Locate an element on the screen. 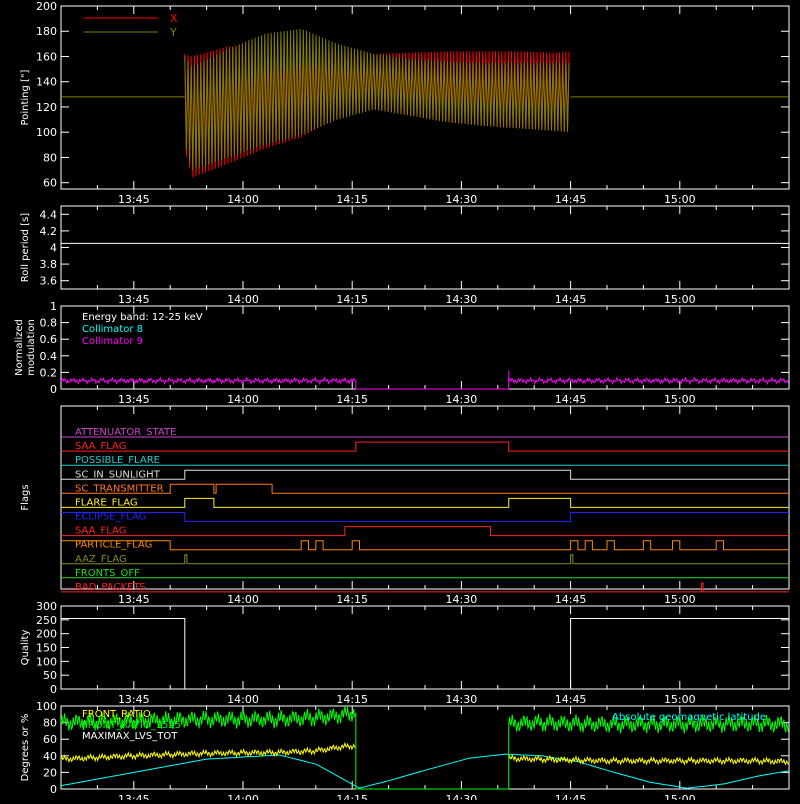 The image size is (800, 804). y-tick-label: 1 is located at coordinates (53, 306).